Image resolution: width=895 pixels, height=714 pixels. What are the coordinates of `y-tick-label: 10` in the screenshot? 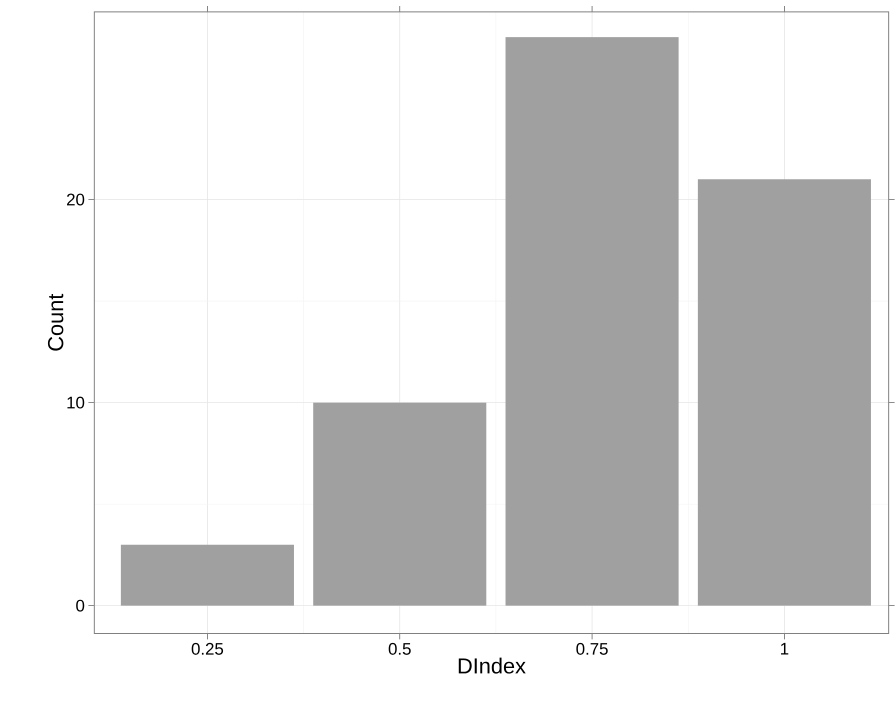 It's located at (75, 402).